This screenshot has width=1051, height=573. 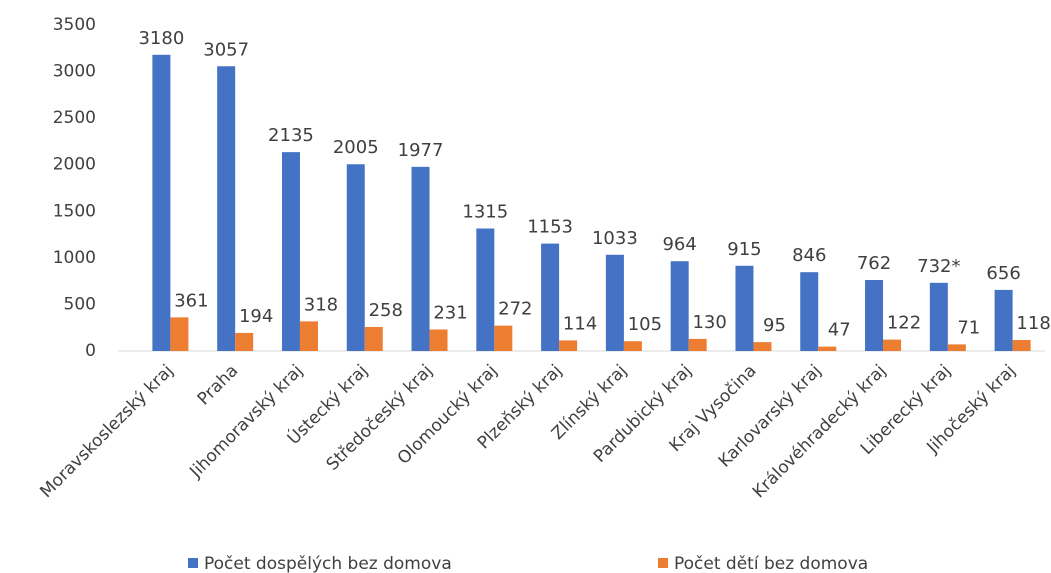 I want to click on value-label: 1153, so click(x=550, y=227).